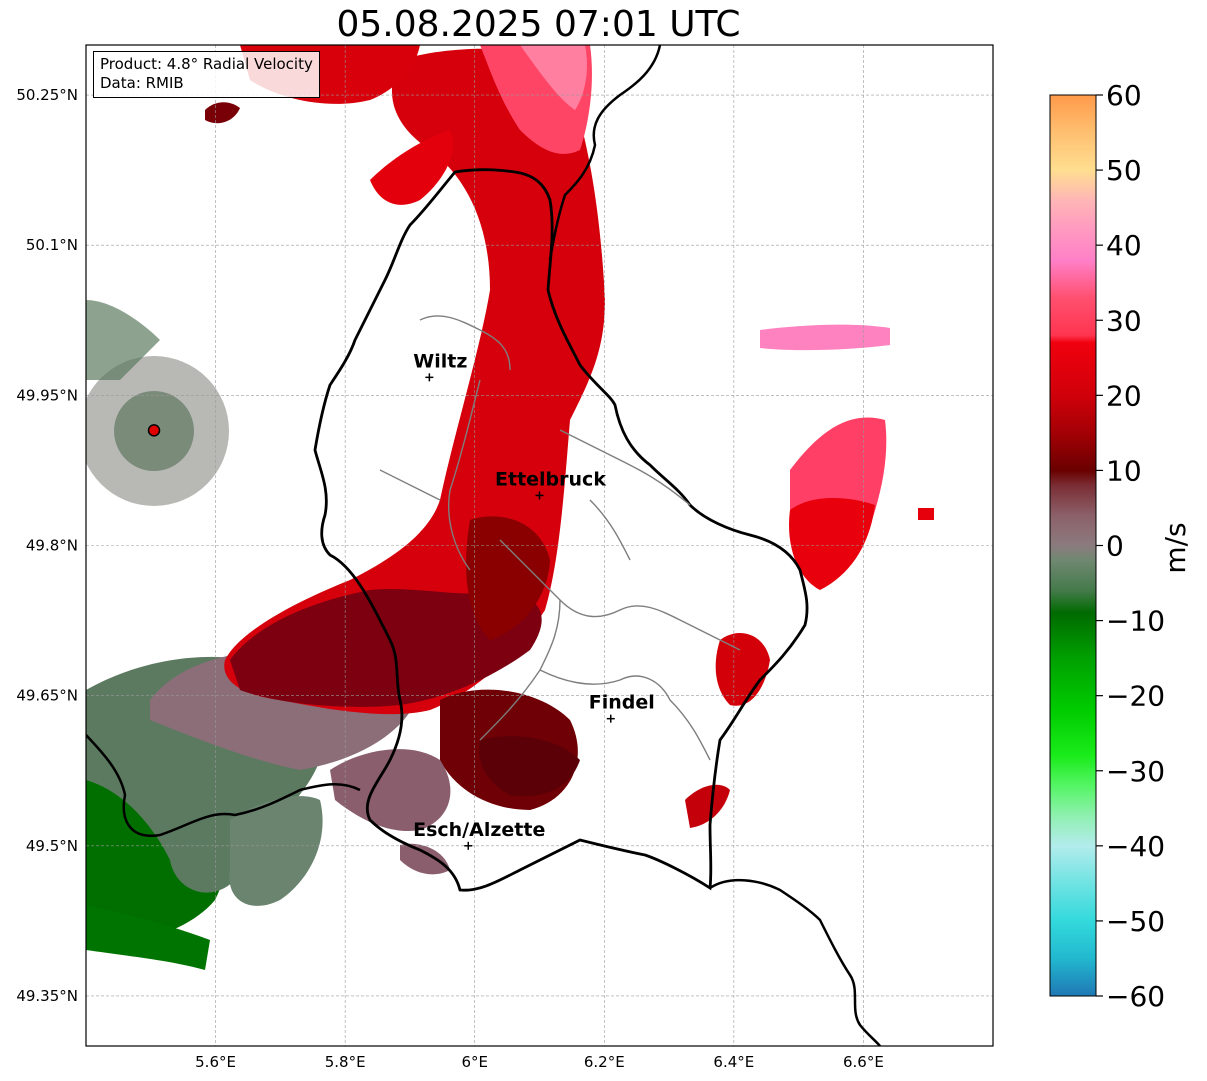 This screenshot has width=1207, height=1081. I want to click on colorbar-unit-label: m/s, so click(1175, 547).